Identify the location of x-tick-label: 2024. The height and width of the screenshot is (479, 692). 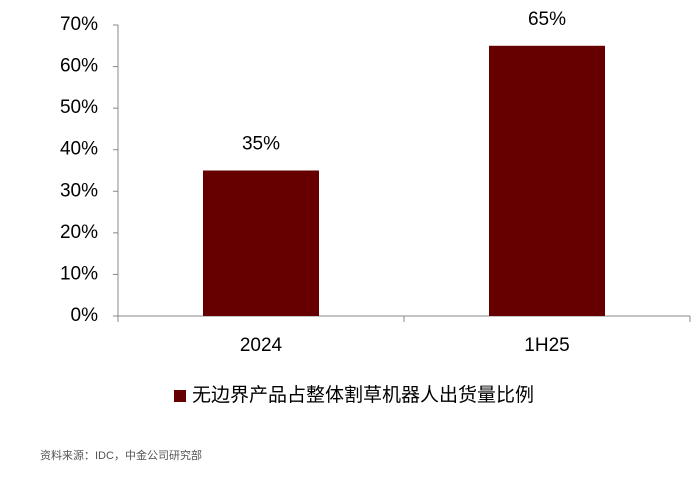
(261, 345).